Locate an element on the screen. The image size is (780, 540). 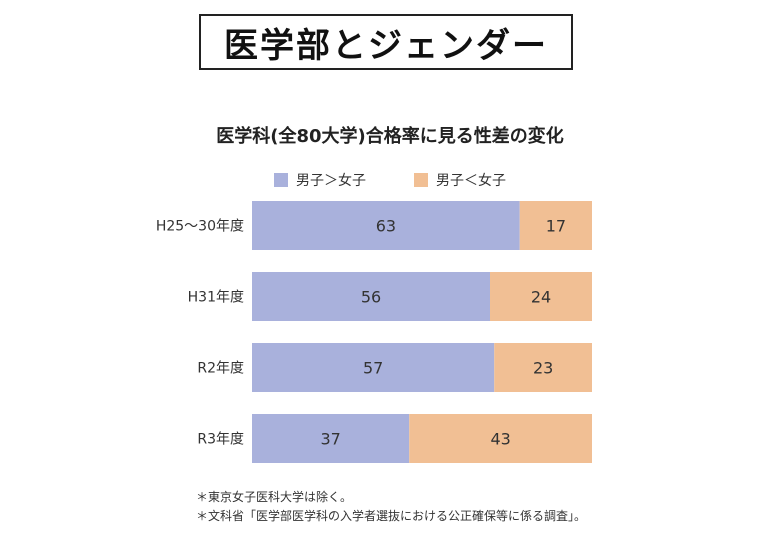
data-label: 63 is located at coordinates (386, 226).